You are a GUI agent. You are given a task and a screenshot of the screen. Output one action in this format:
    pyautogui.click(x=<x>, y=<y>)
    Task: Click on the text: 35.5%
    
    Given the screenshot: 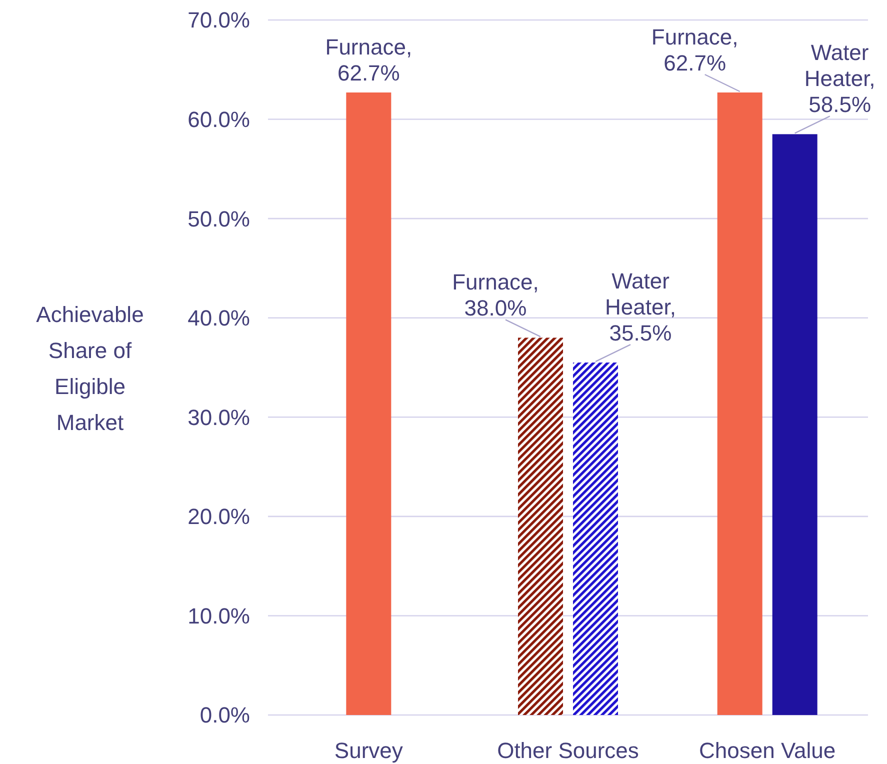 What is the action you would take?
    pyautogui.click(x=640, y=333)
    